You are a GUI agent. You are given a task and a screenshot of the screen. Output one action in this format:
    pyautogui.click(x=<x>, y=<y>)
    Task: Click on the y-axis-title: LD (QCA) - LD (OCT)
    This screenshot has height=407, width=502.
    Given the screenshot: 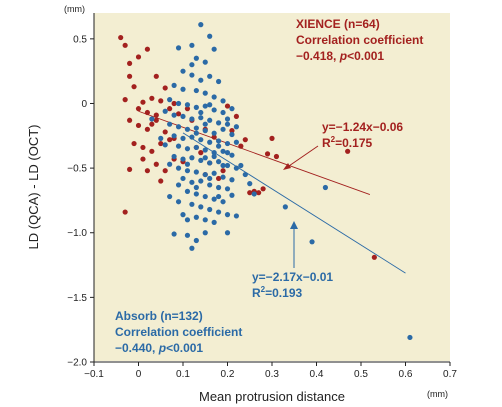 What is the action you would take?
    pyautogui.click(x=33, y=187)
    